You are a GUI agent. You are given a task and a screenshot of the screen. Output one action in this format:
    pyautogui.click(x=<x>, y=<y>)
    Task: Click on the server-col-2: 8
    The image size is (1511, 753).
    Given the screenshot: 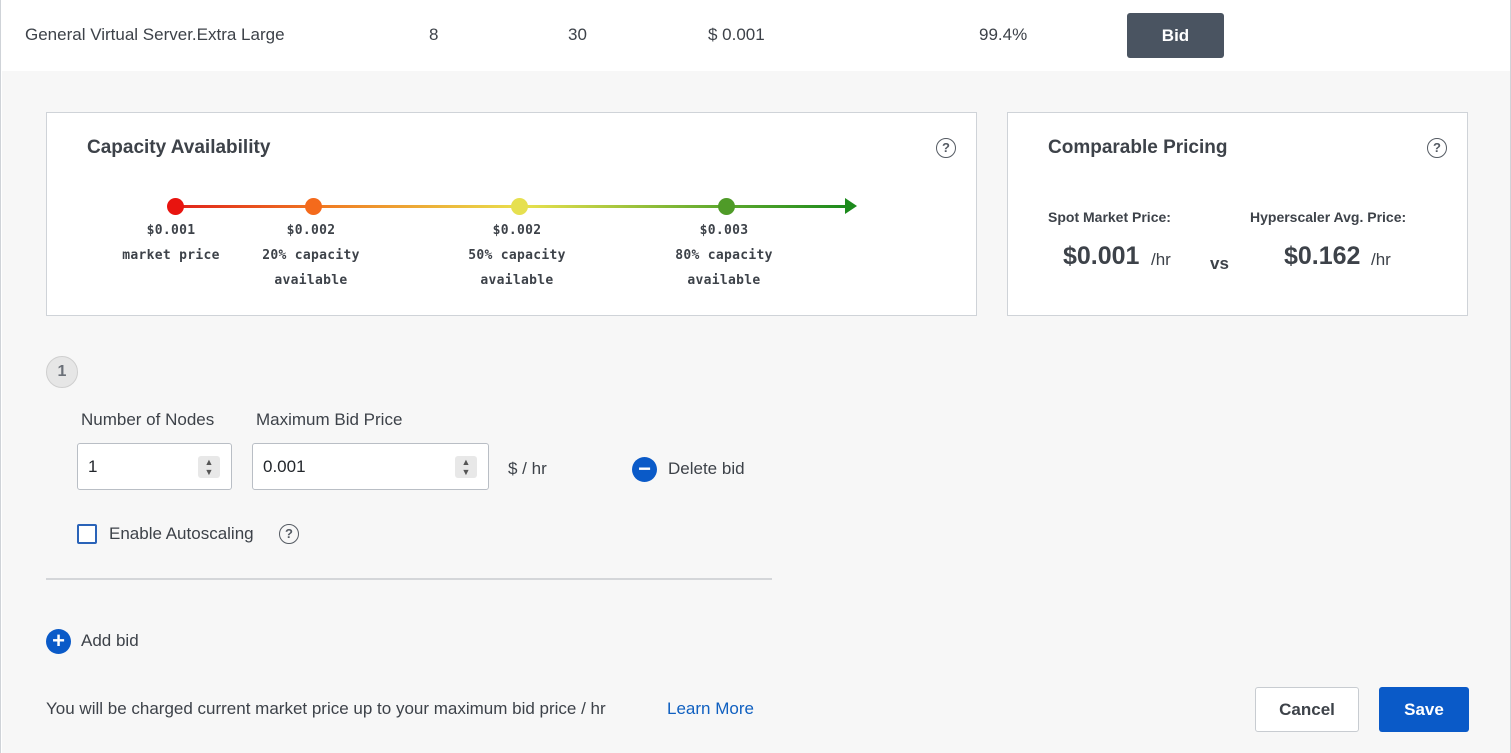 What is the action you would take?
    pyautogui.click(x=434, y=34)
    